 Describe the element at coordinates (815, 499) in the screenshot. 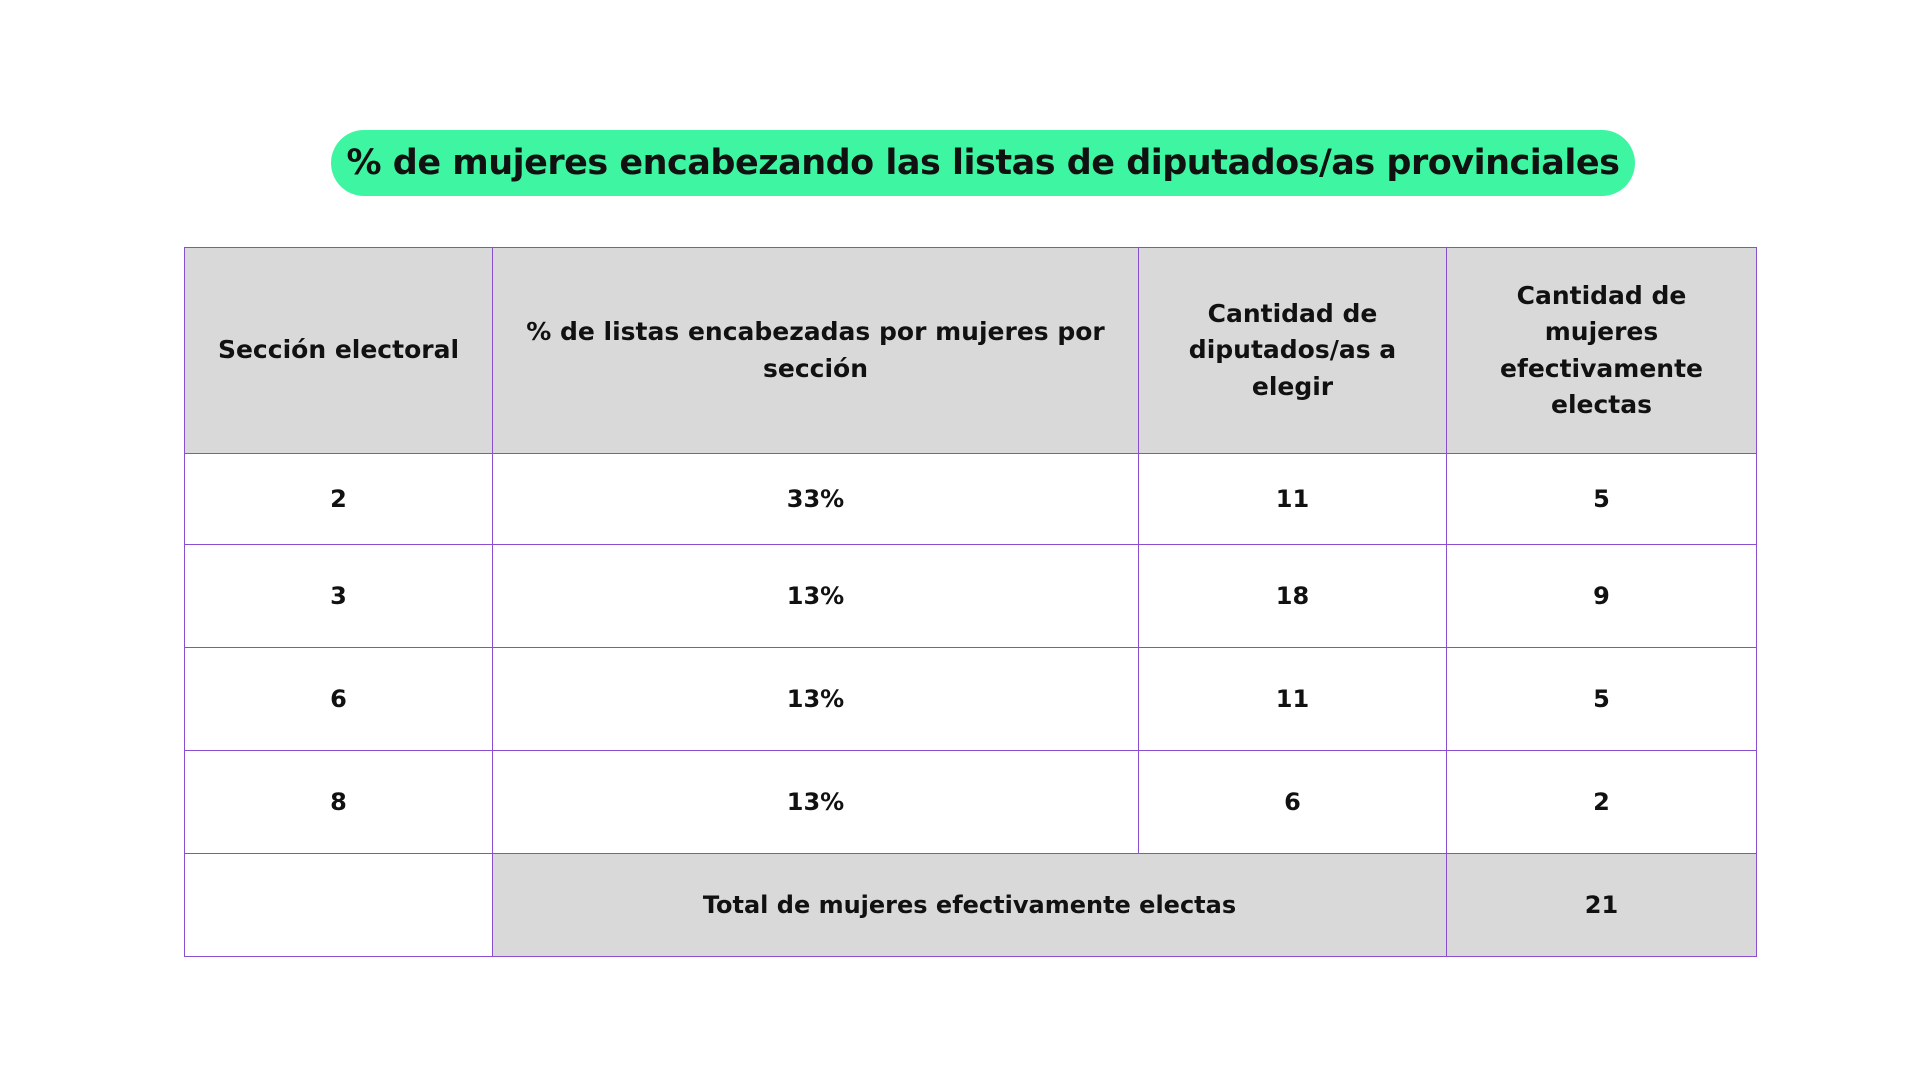

I see `table-cell: 33%` at that location.